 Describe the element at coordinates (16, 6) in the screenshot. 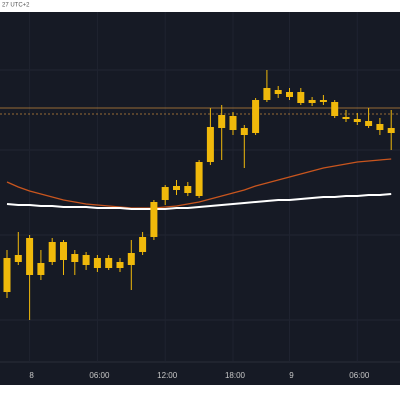

I see `header-text: 27 UTC+2` at that location.